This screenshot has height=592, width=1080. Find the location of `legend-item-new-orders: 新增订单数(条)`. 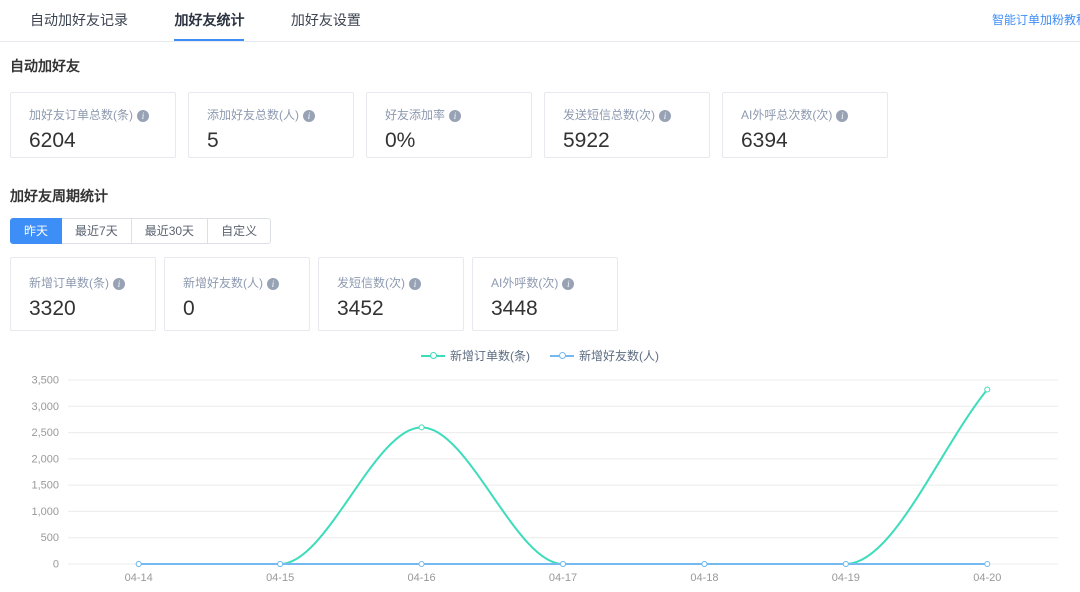

legend-item-new-orders: 新增订单数(条) is located at coordinates (475, 355).